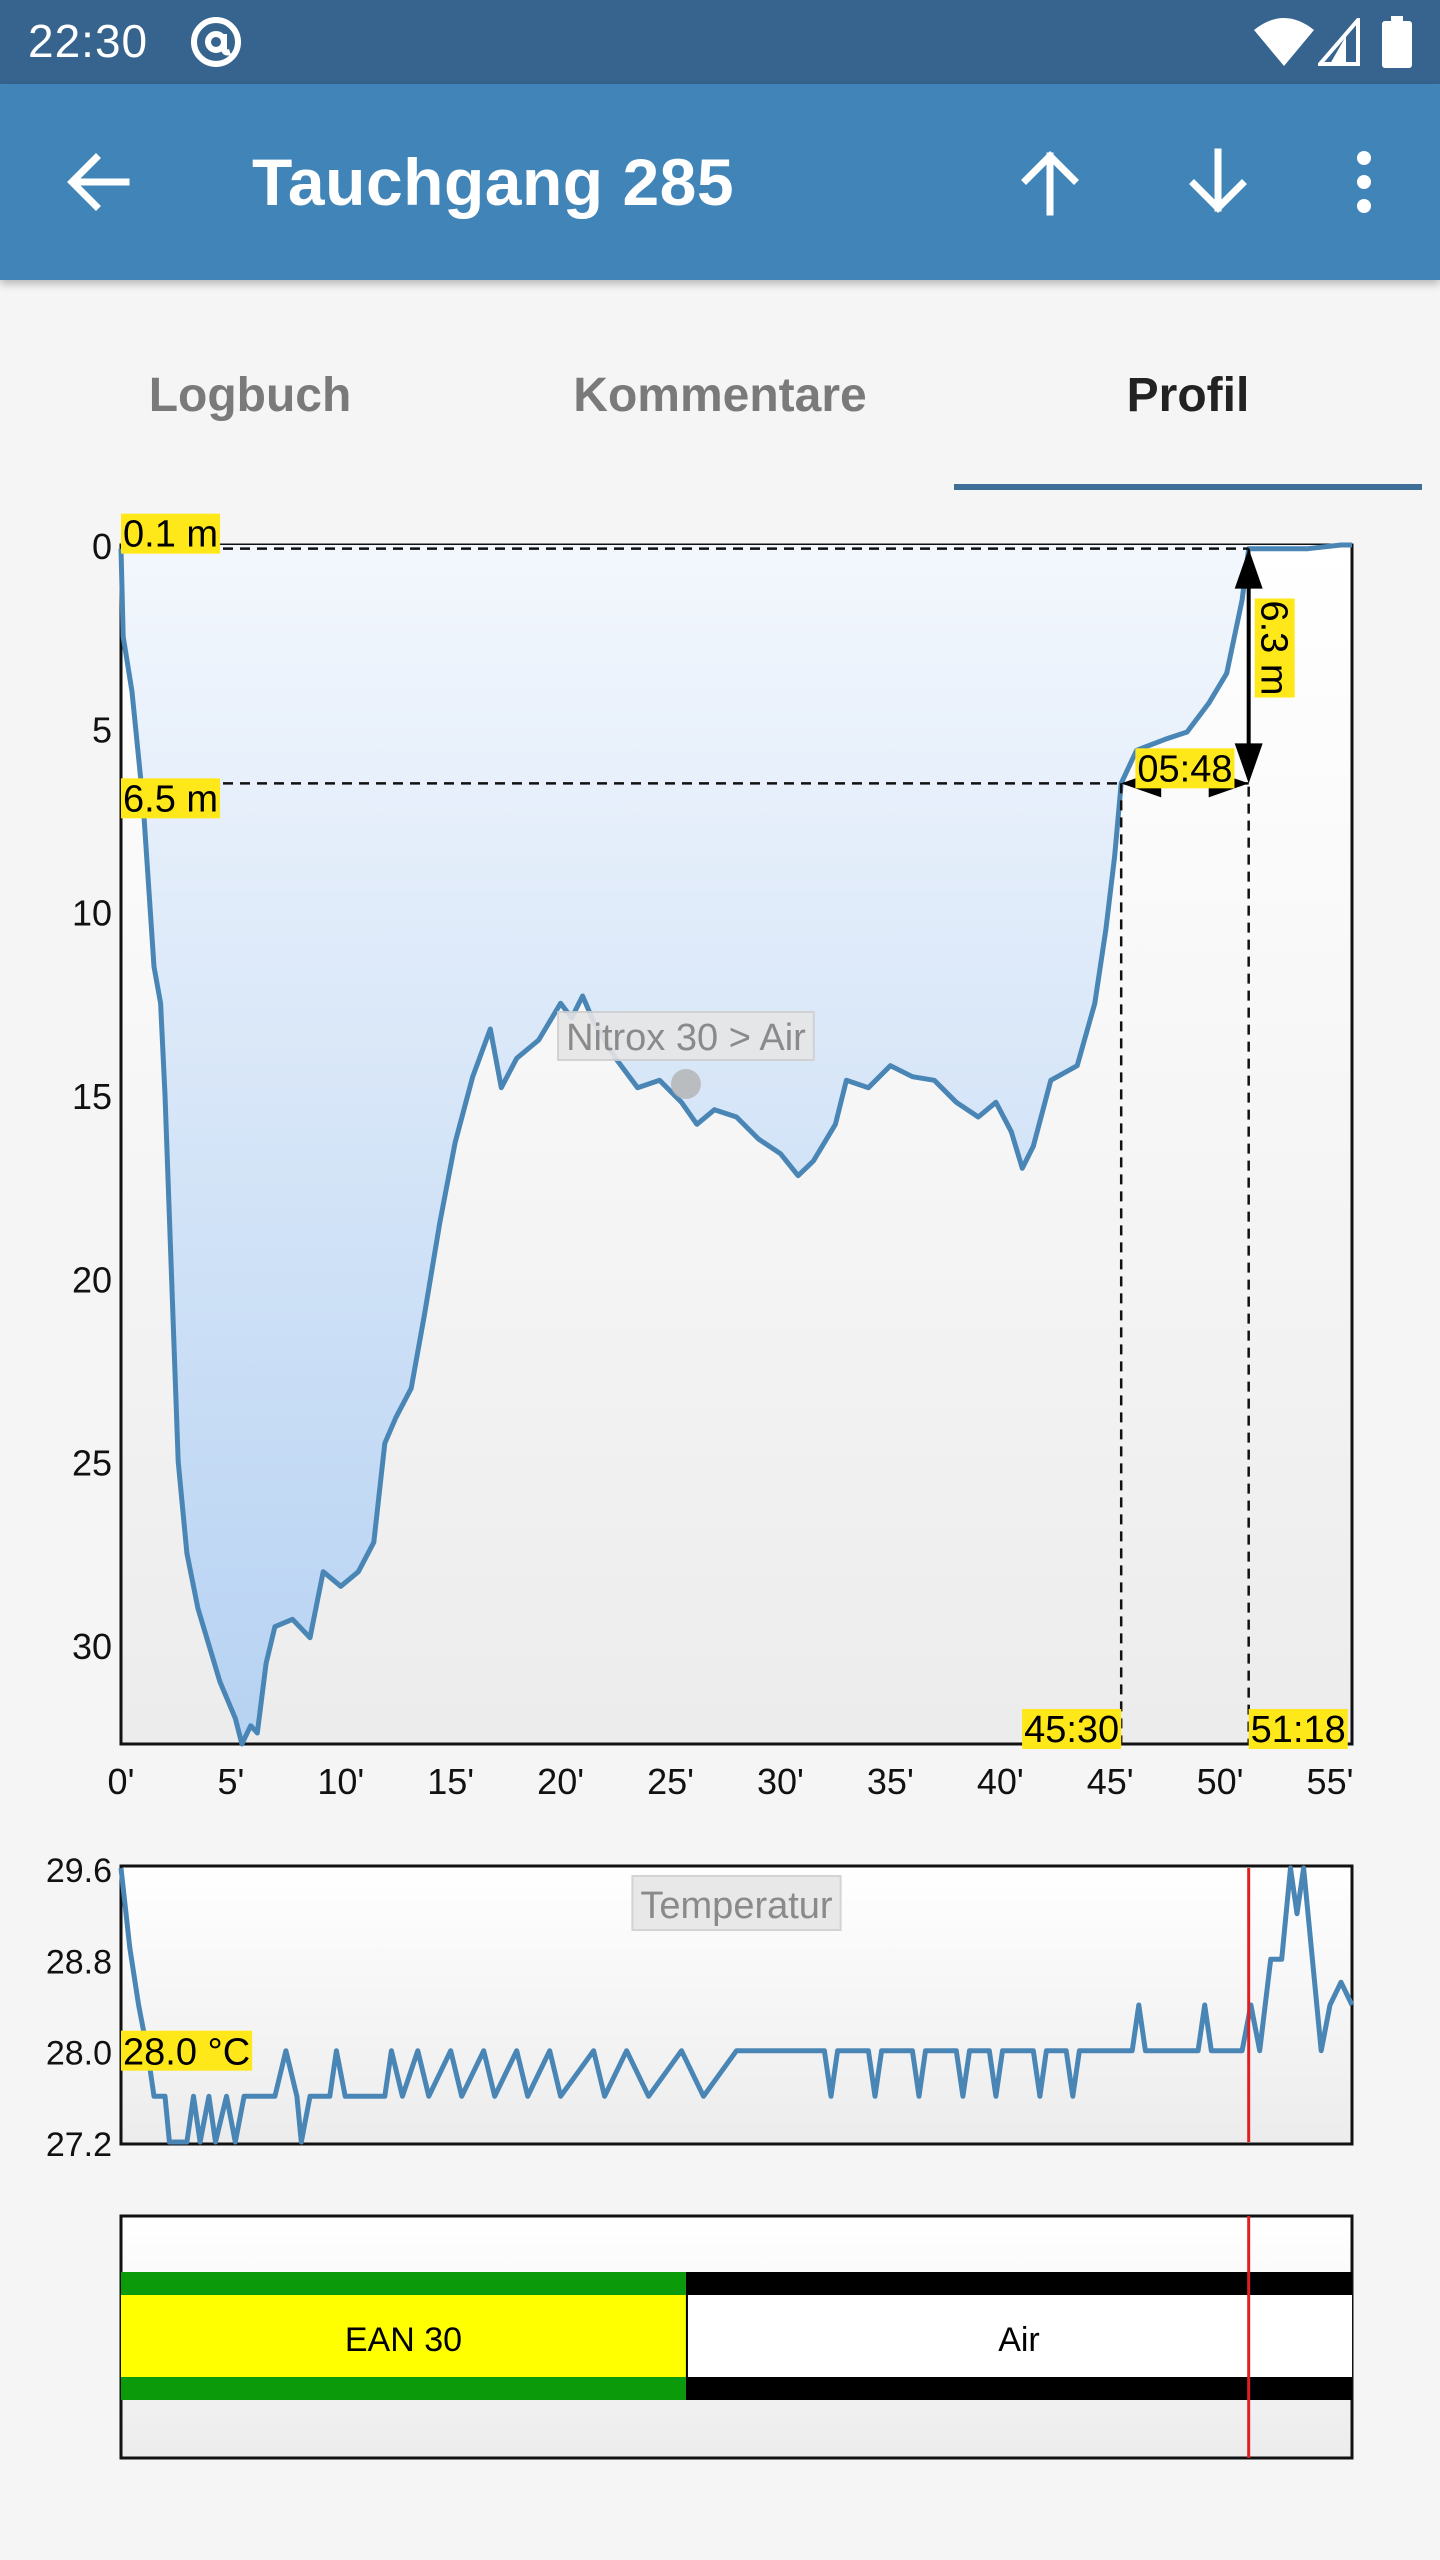  I want to click on ascent-start-depth-label: 6.5 m, so click(170, 799).